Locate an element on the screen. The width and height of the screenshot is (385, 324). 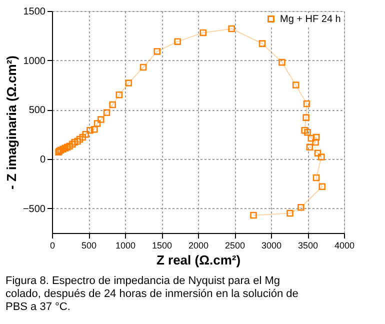
x-axis-title: Z real (Ω.cm²) is located at coordinates (198, 260).